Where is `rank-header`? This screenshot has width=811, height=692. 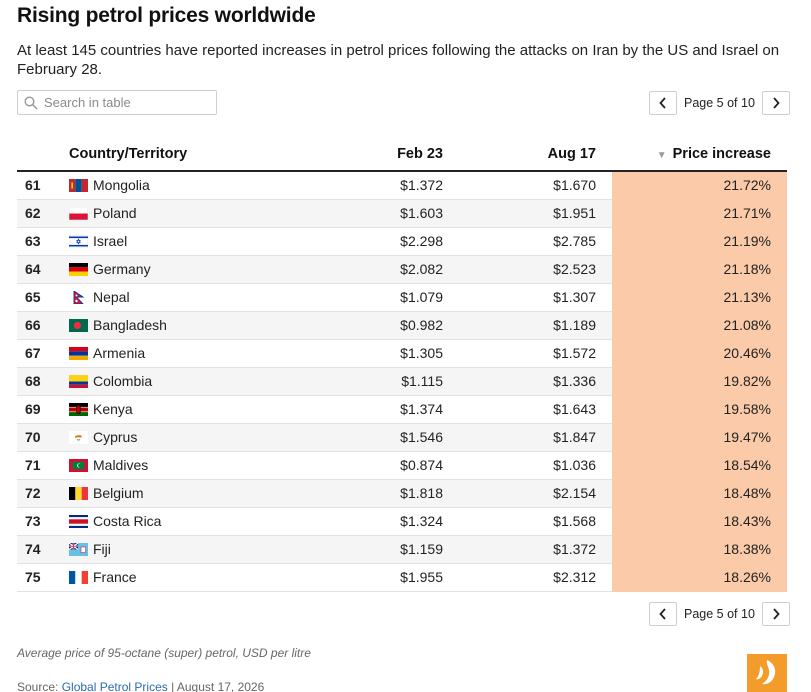
rank-header is located at coordinates (43, 155).